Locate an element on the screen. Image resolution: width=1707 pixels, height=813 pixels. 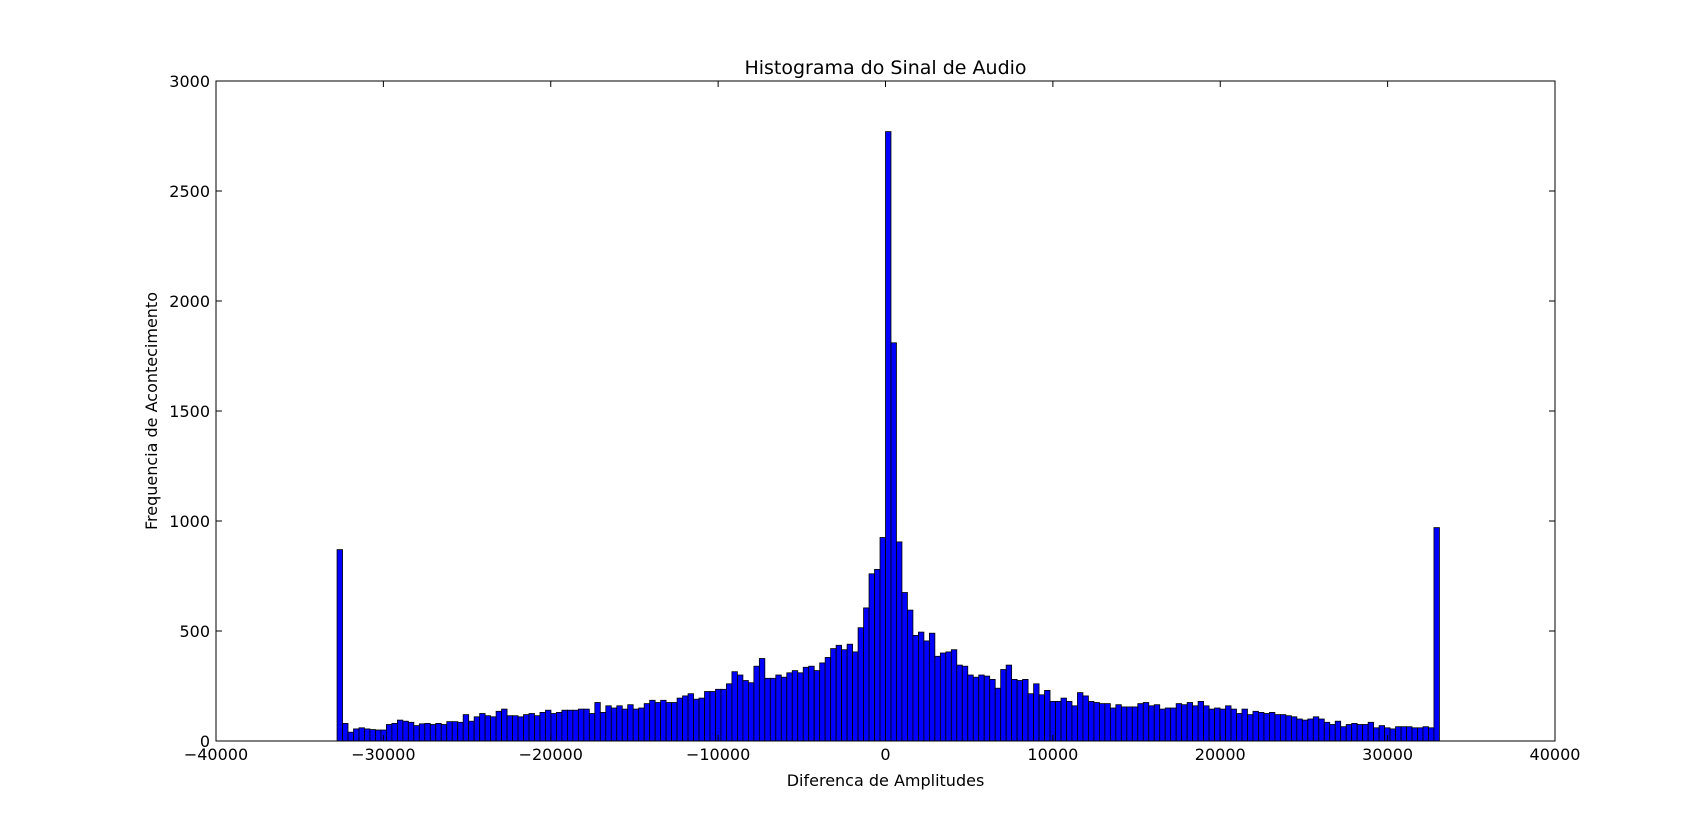
y-axis-label: Frequencia de Acontecimento is located at coordinates (151, 411).